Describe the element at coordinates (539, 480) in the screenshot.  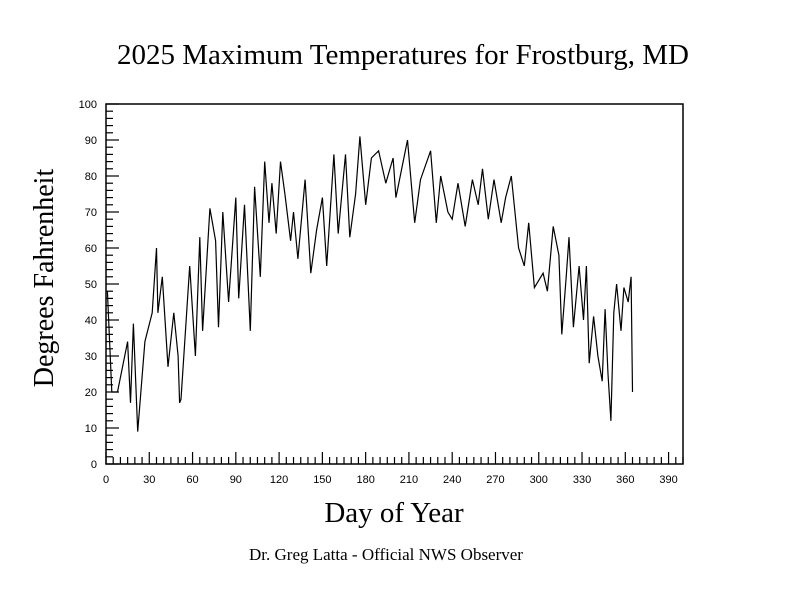
I see `x-tick-label: 300` at that location.